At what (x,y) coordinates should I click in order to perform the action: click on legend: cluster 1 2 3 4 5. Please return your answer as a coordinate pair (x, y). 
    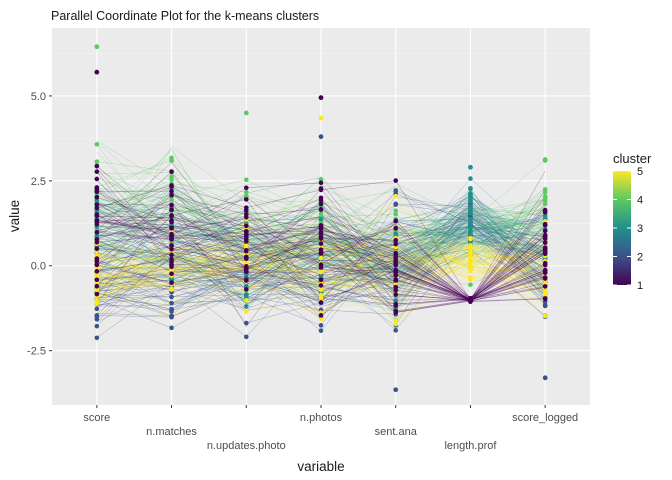
    Looking at the image, I should click on (632, 221).